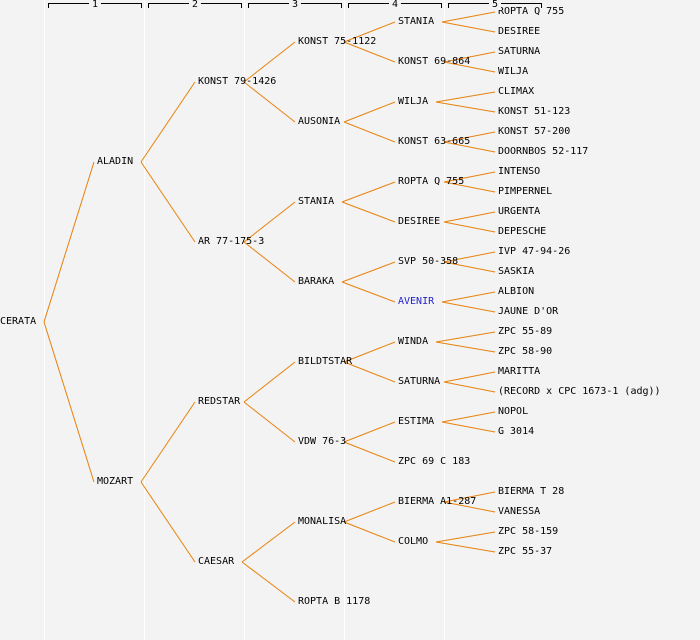  What do you see at coordinates (525, 331) in the screenshot?
I see `node-zpc-55-89: ZPC 55-89` at bounding box center [525, 331].